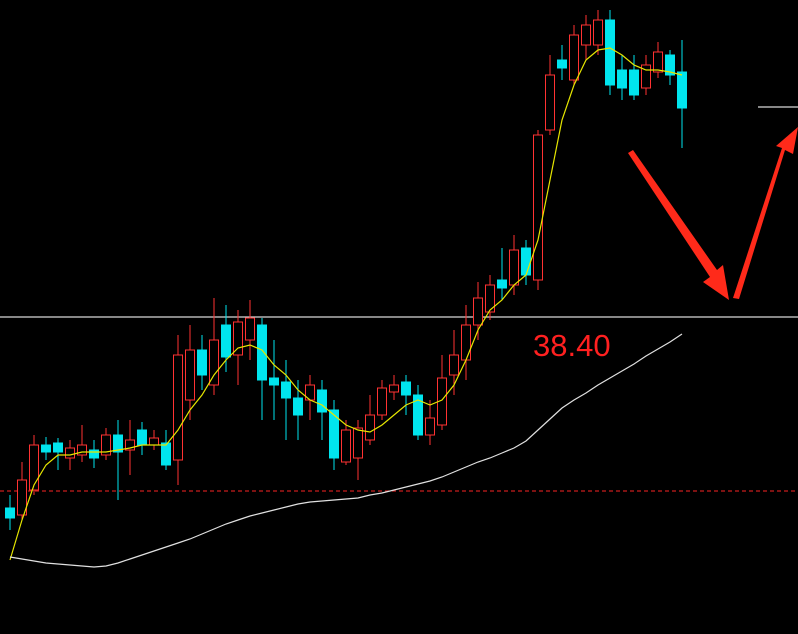 The width and height of the screenshot is (798, 634). What do you see at coordinates (572, 345) in the screenshot?
I see `level-label: 38.40` at bounding box center [572, 345].